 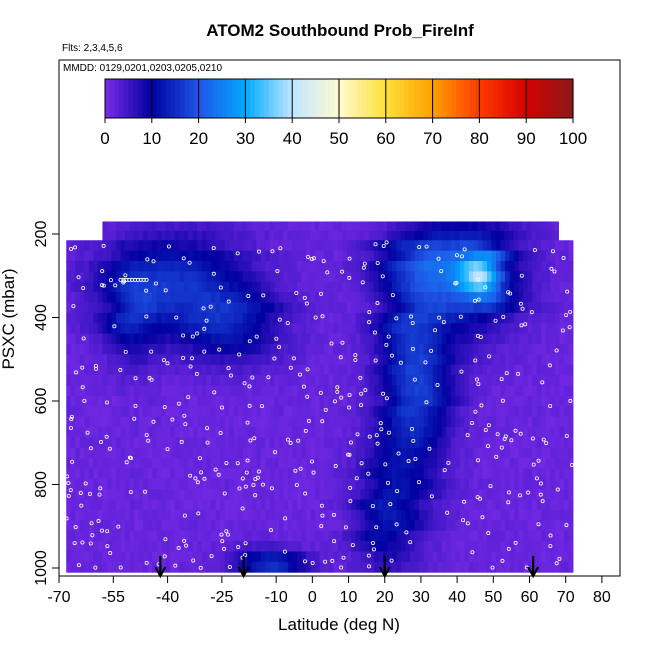 I want to click on flights-note: Flts: 2,3,4,5,6, so click(x=92, y=48).